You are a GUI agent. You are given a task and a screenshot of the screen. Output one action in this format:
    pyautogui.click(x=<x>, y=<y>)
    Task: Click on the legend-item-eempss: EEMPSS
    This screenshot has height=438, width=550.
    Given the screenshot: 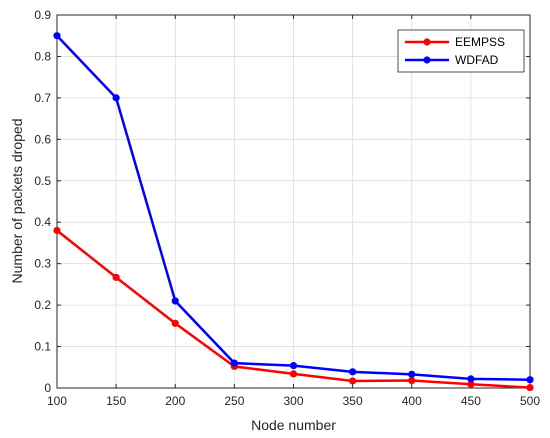 What is the action you would take?
    pyautogui.click(x=455, y=42)
    